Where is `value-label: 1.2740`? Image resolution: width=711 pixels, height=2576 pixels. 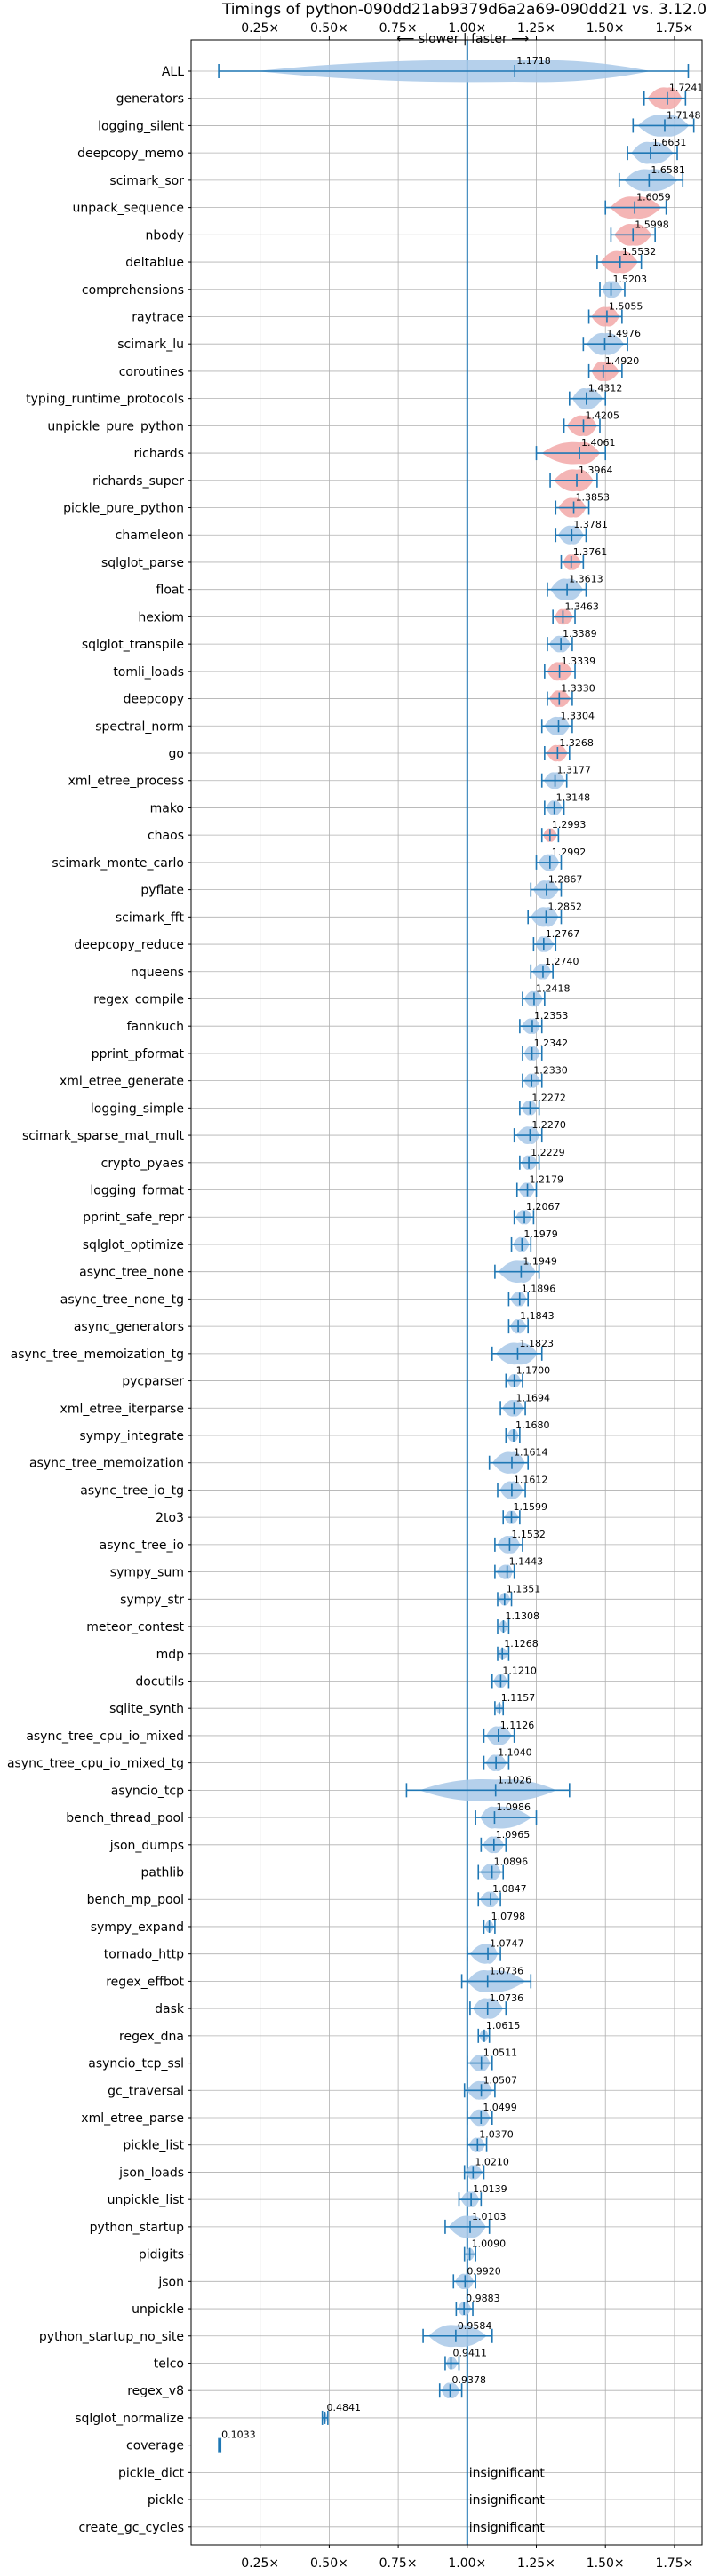
value-label: 1.2740 is located at coordinates (562, 961).